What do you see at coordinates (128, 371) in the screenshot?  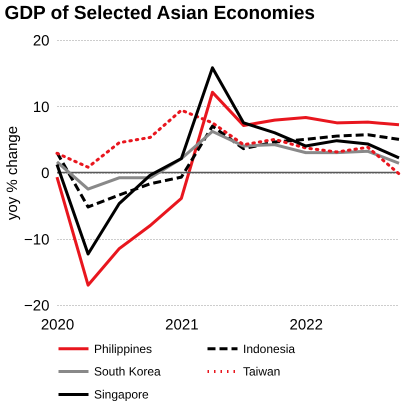 I see `legend-label: South Korea` at bounding box center [128, 371].